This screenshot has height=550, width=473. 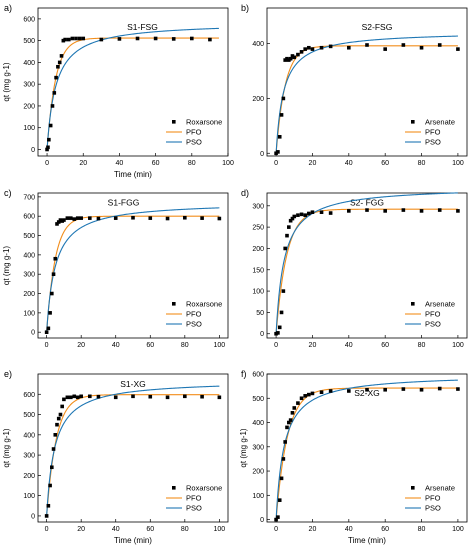 I want to click on x-tick-label: 60, so click(x=385, y=345).